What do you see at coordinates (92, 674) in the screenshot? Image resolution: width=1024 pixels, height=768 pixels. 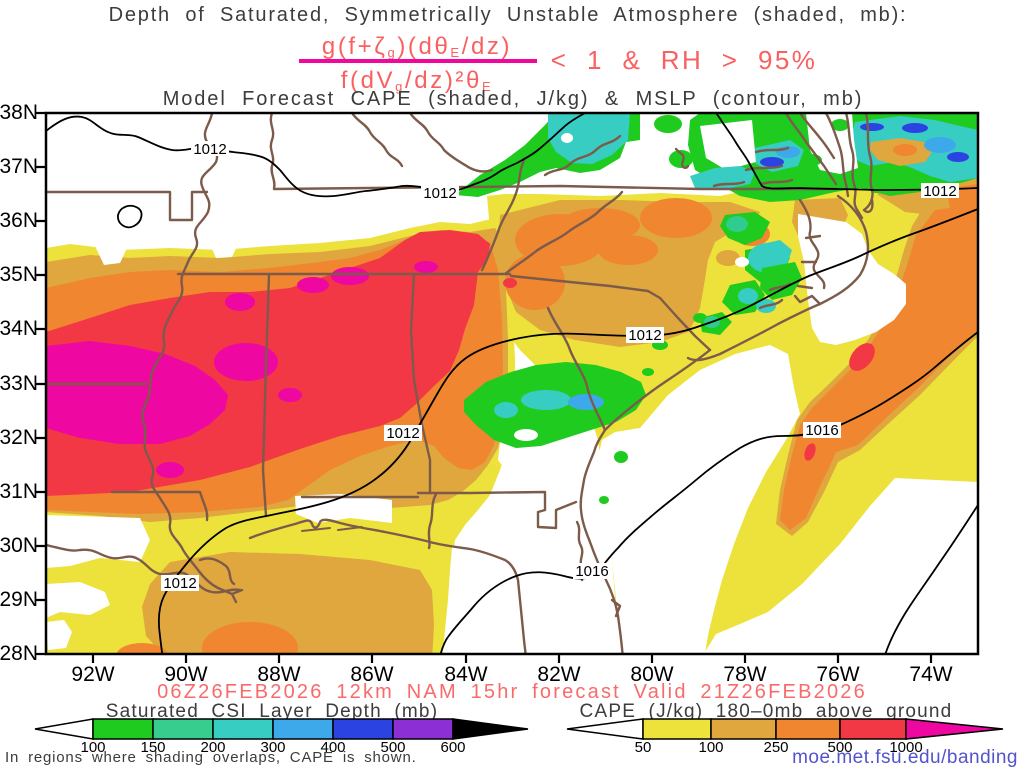 I see `svg-text: 92W` at bounding box center [92, 674].